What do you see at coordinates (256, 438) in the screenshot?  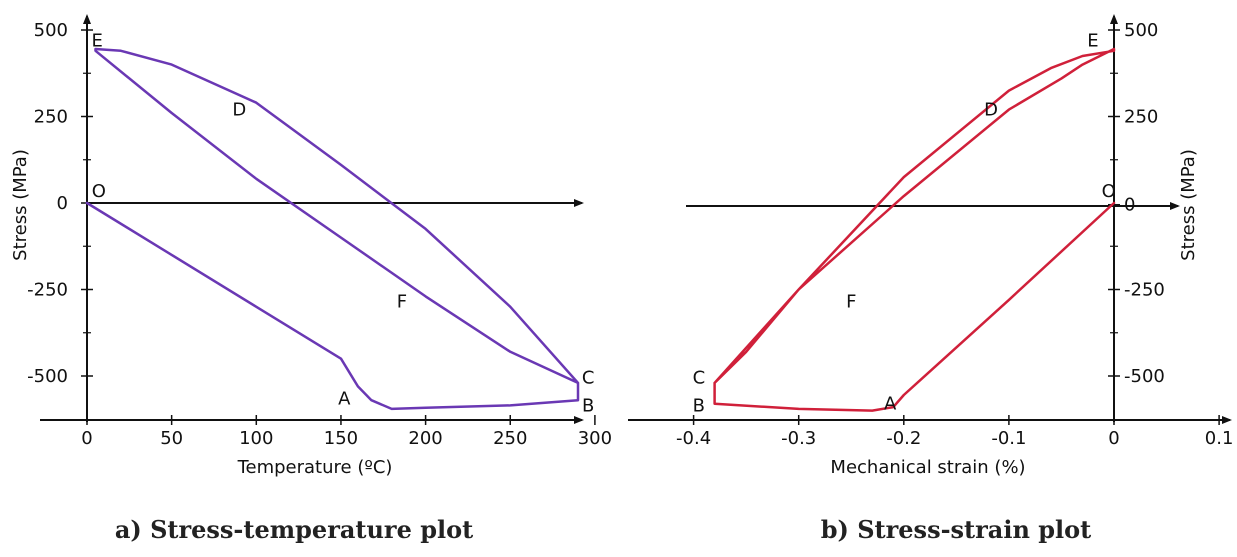 I see `x-tick-label: 100` at bounding box center [256, 438].